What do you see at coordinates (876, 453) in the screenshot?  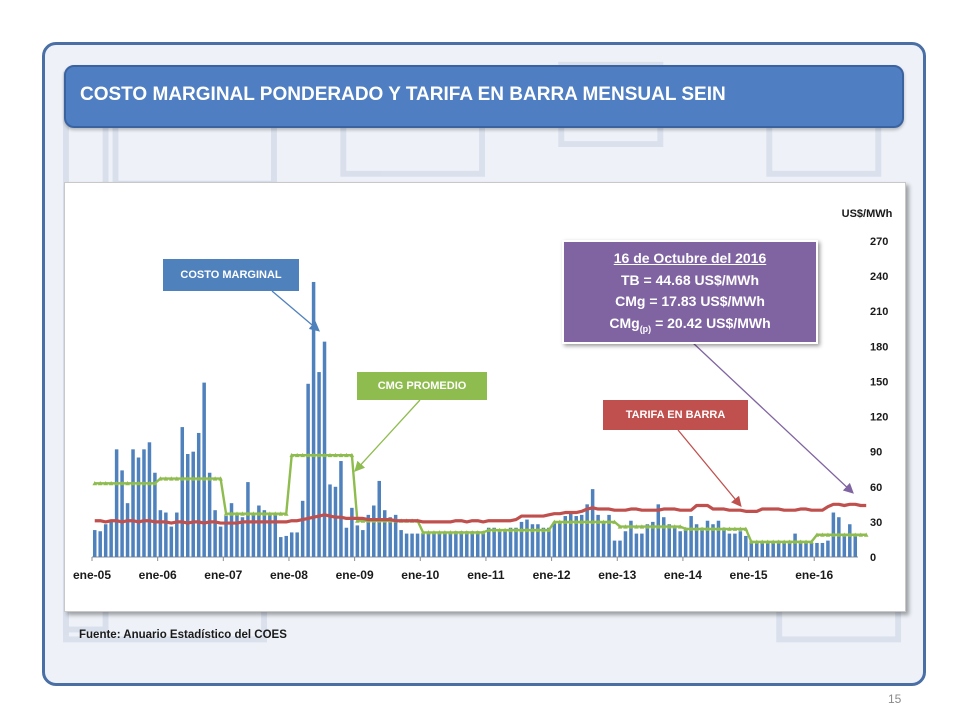 I see `y-tick-label: 90` at bounding box center [876, 453].